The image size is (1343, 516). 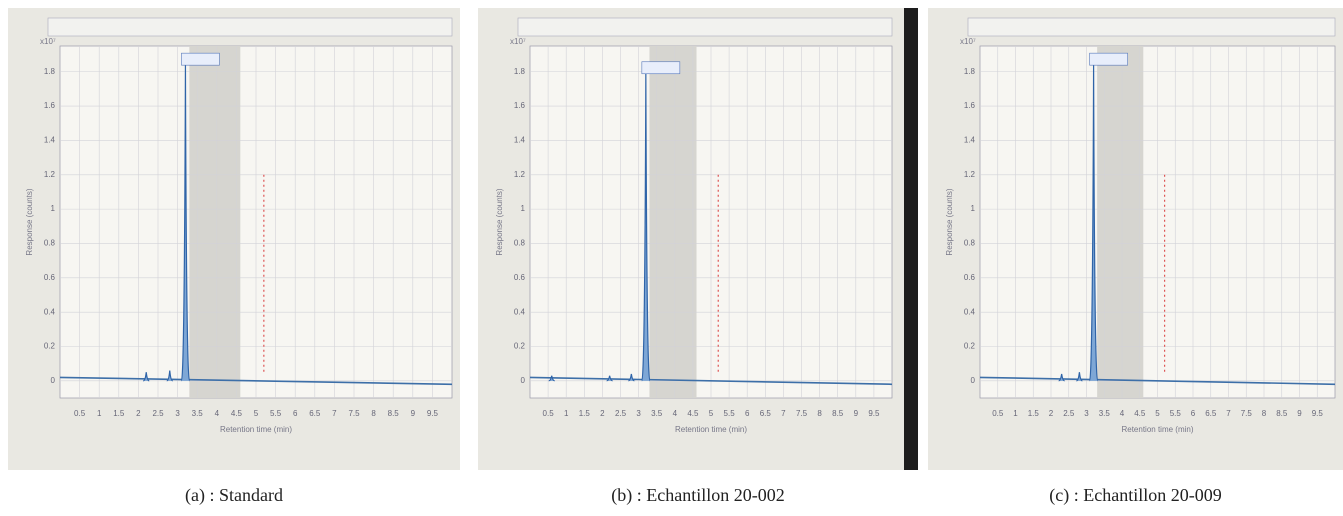 What do you see at coordinates (234, 495) in the screenshot?
I see `caption: (a) : Standard` at bounding box center [234, 495].